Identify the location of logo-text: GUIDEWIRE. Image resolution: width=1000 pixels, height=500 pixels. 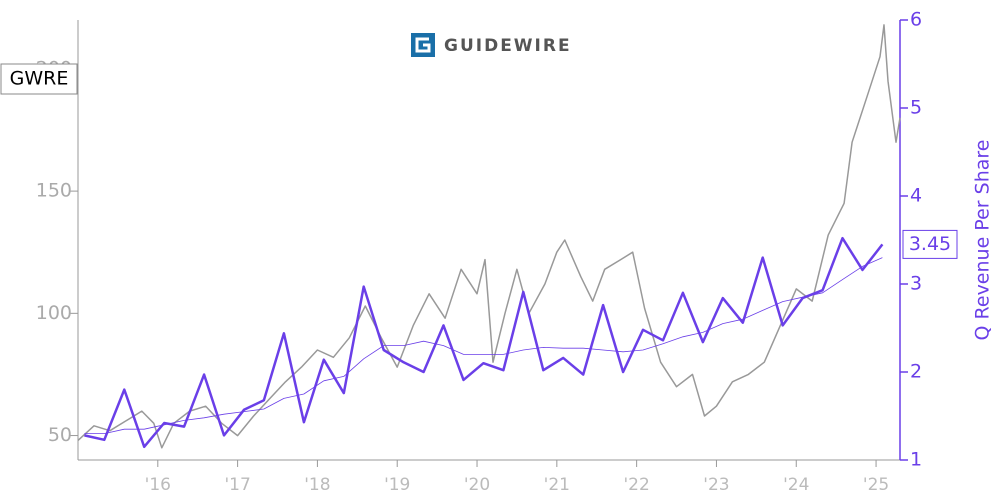
(508, 46).